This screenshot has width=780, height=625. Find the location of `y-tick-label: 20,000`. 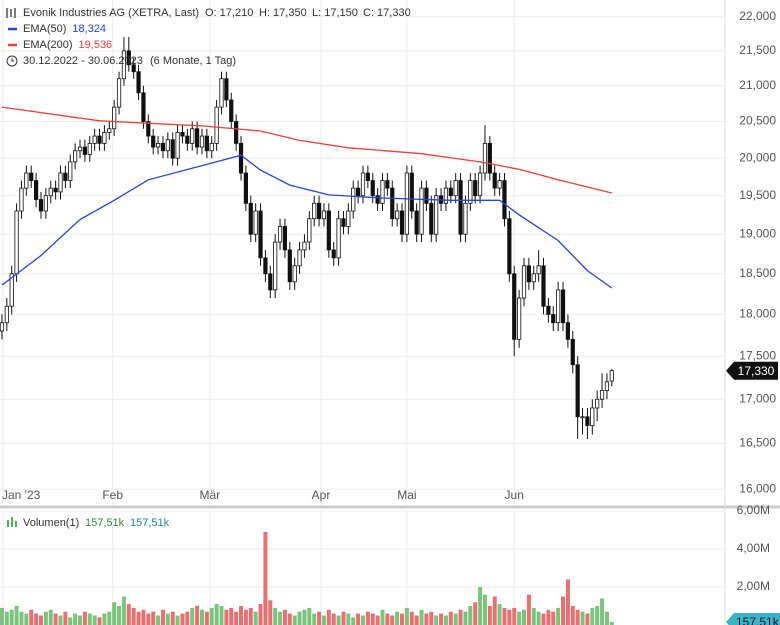

y-tick-label: 20,000 is located at coordinates (757, 157).